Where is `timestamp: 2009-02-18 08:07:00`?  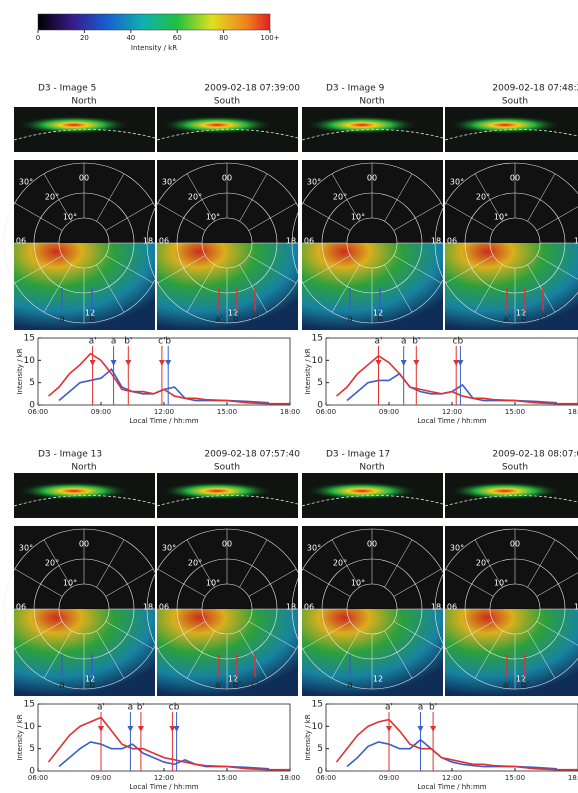 timestamp: 2009-02-18 08:07:00 is located at coordinates (535, 455).